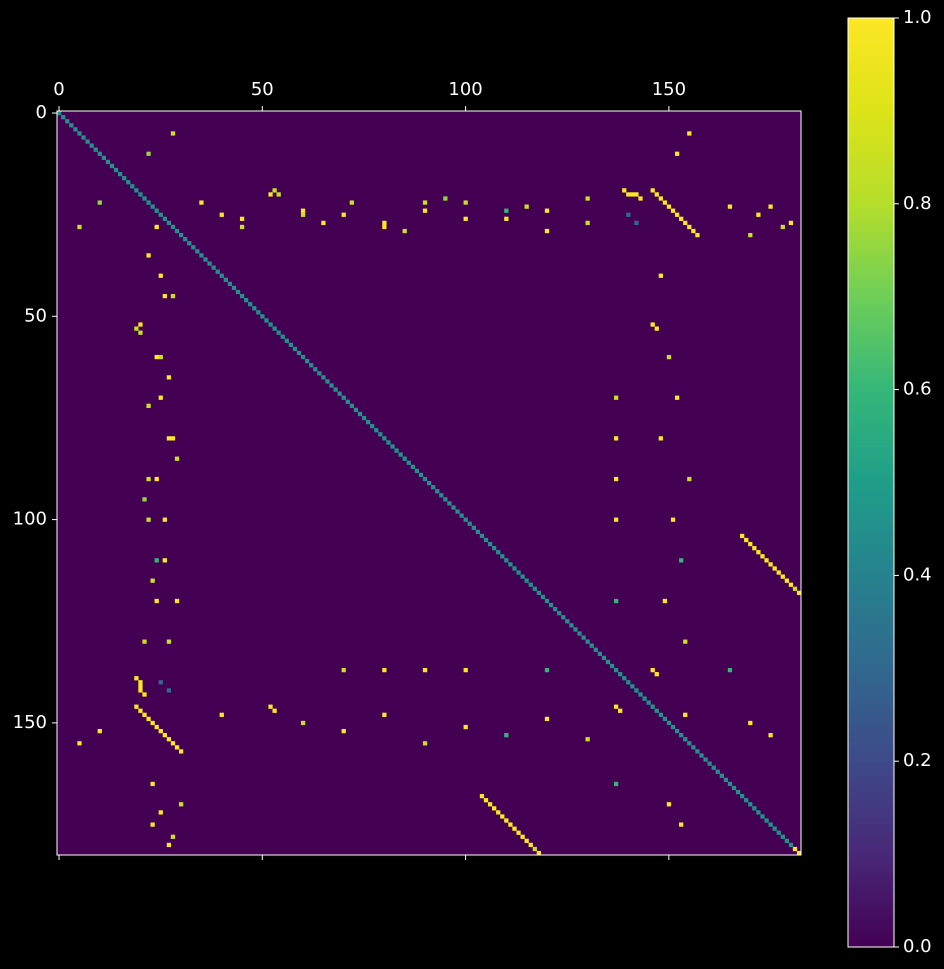 This screenshot has width=944, height=969. What do you see at coordinates (871, 482) in the screenshot?
I see `colorbar` at bounding box center [871, 482].